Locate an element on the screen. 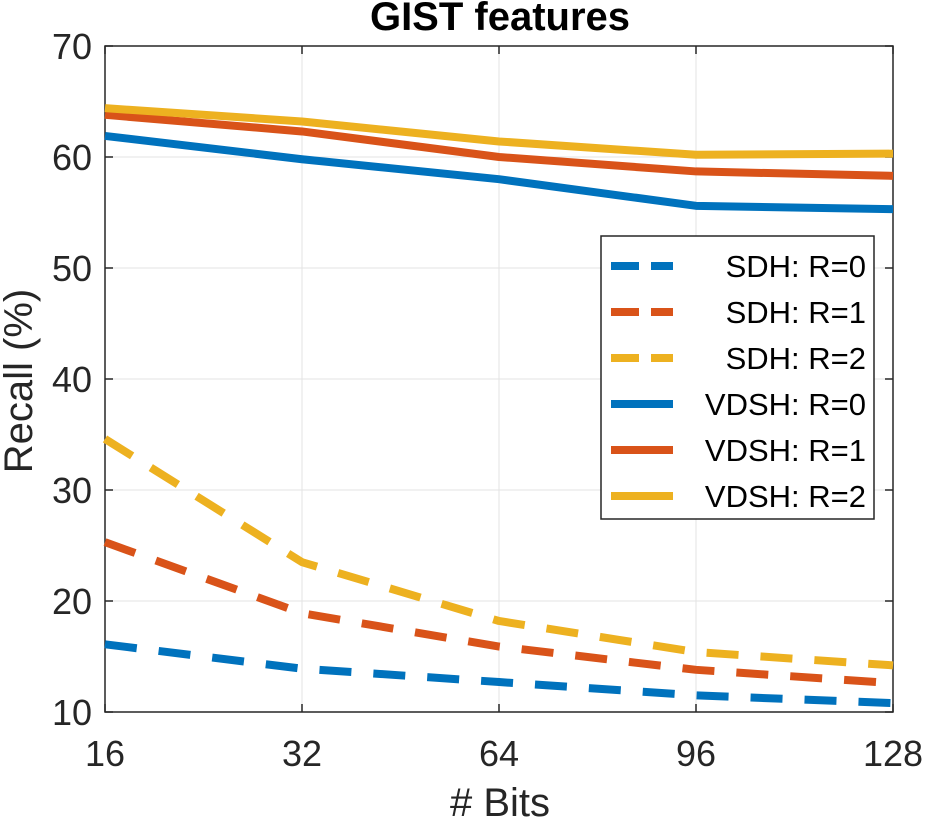 This screenshot has width=925, height=826. y-axis-label: Recall (%) is located at coordinates (20, 381).